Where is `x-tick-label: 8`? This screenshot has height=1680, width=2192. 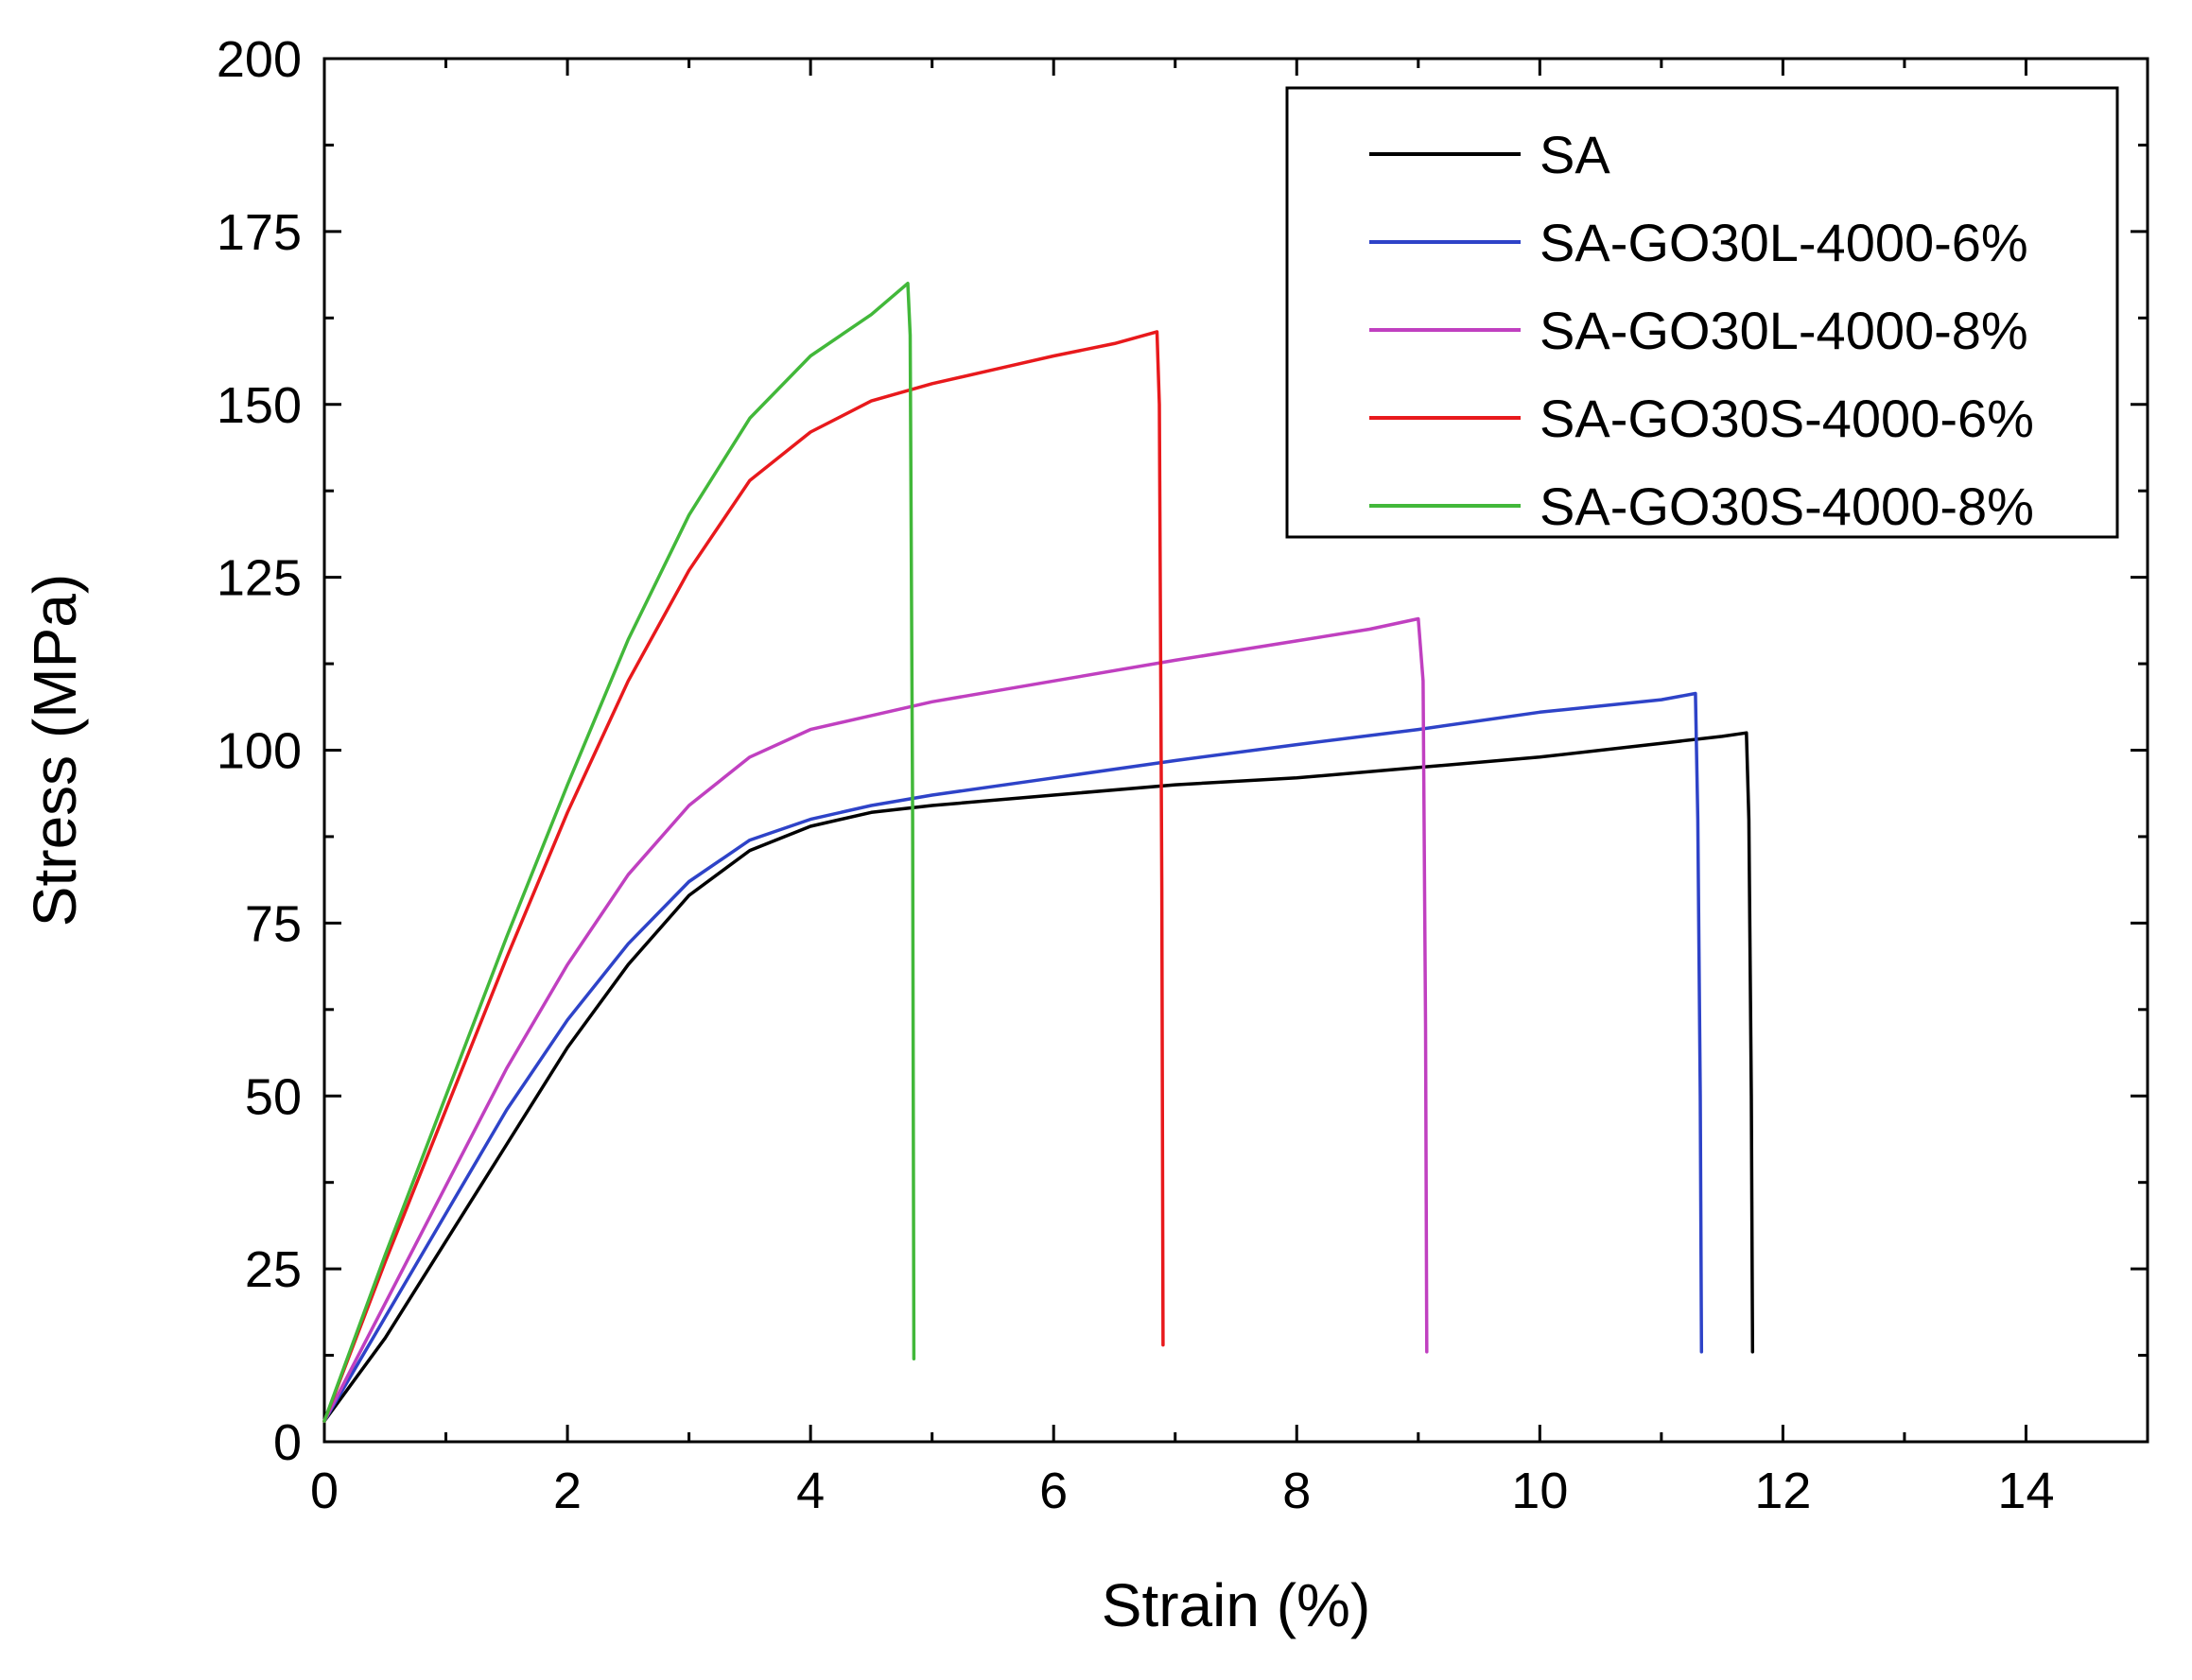
x-tick-label: 8 is located at coordinates (1296, 1491).